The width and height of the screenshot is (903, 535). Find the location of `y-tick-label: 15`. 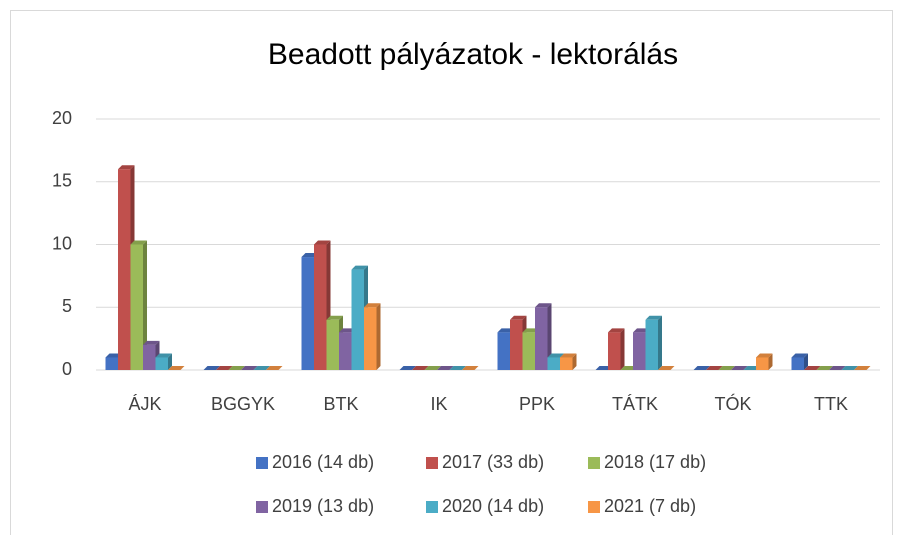

y-tick-label: 15 is located at coordinates (62, 181).